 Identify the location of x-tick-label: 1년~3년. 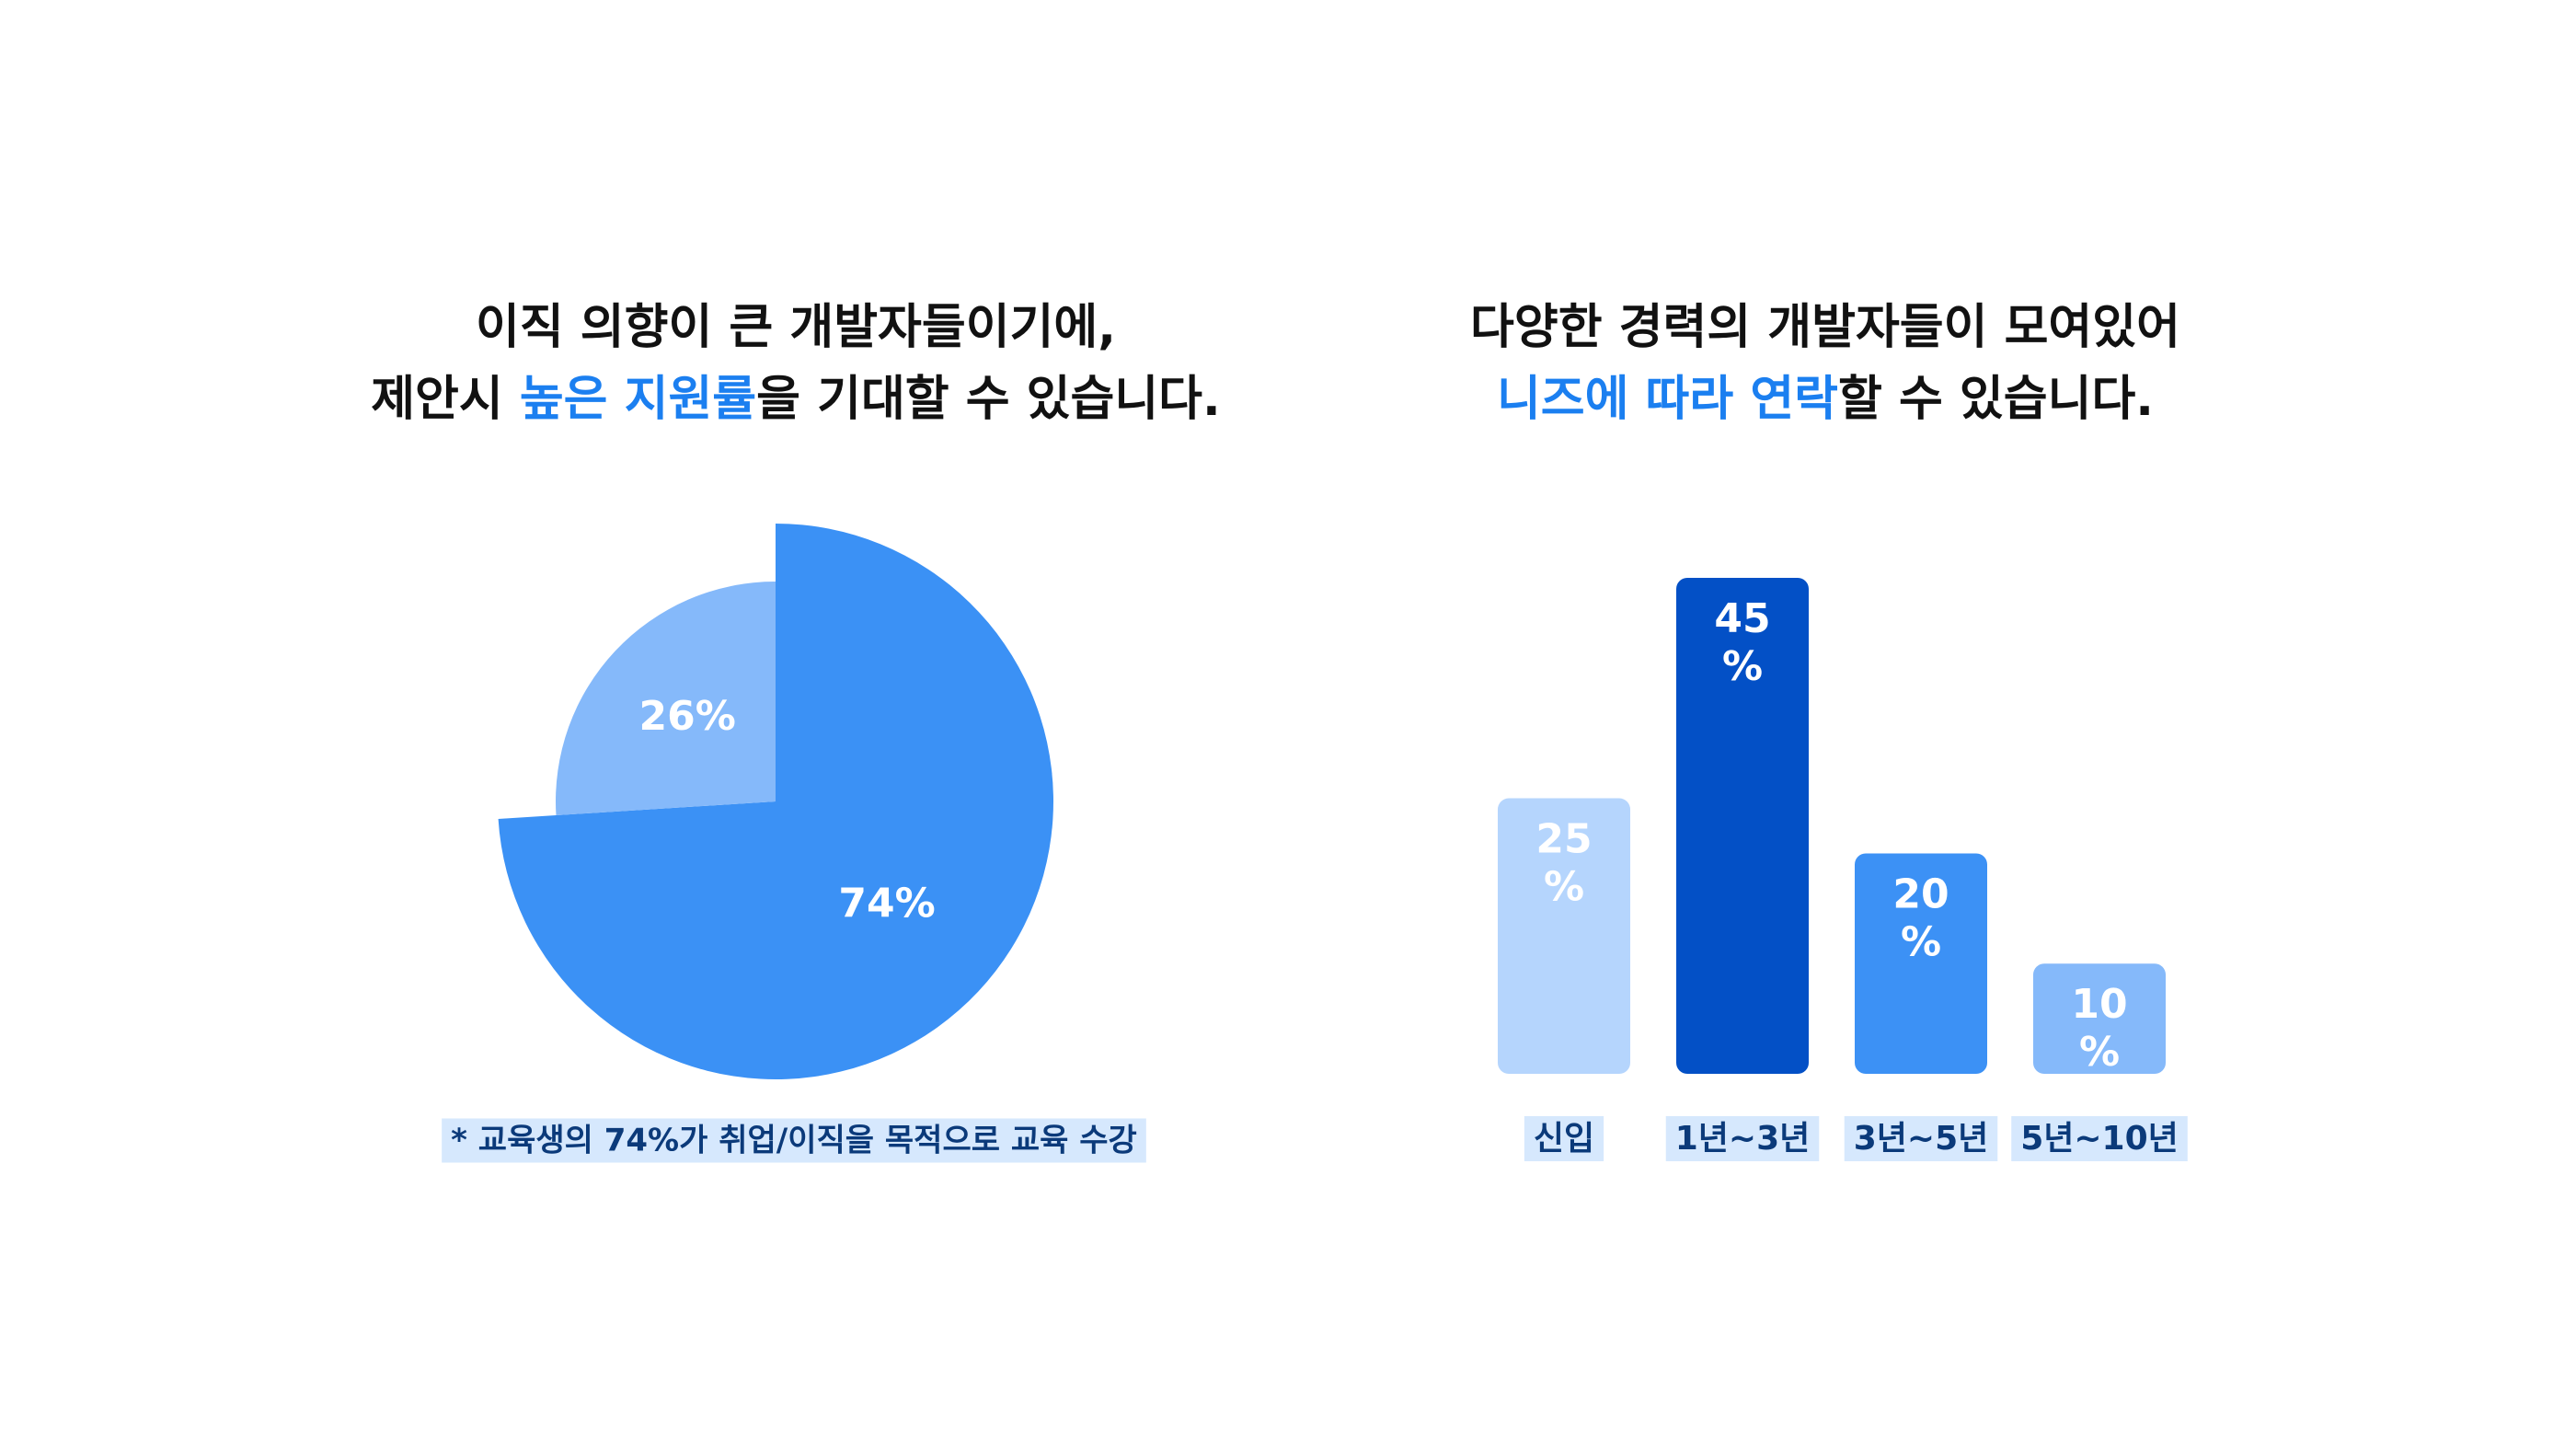
(1743, 1139).